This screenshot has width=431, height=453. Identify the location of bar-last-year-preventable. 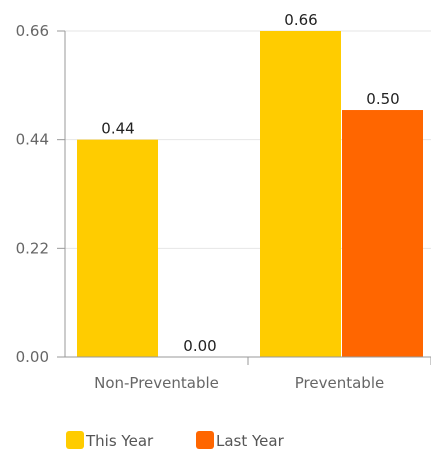
(382, 233).